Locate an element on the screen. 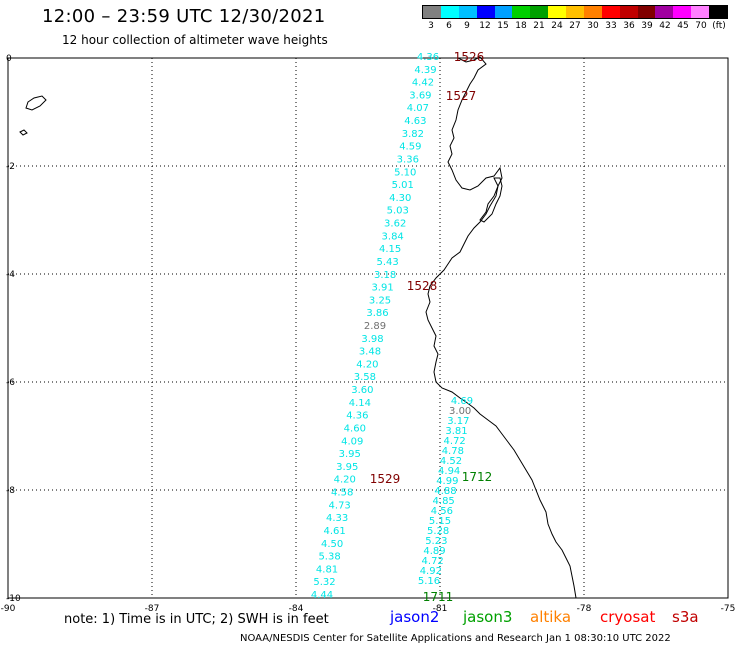 The image size is (740, 650). y-tick-label: -4 is located at coordinates (10, 275).